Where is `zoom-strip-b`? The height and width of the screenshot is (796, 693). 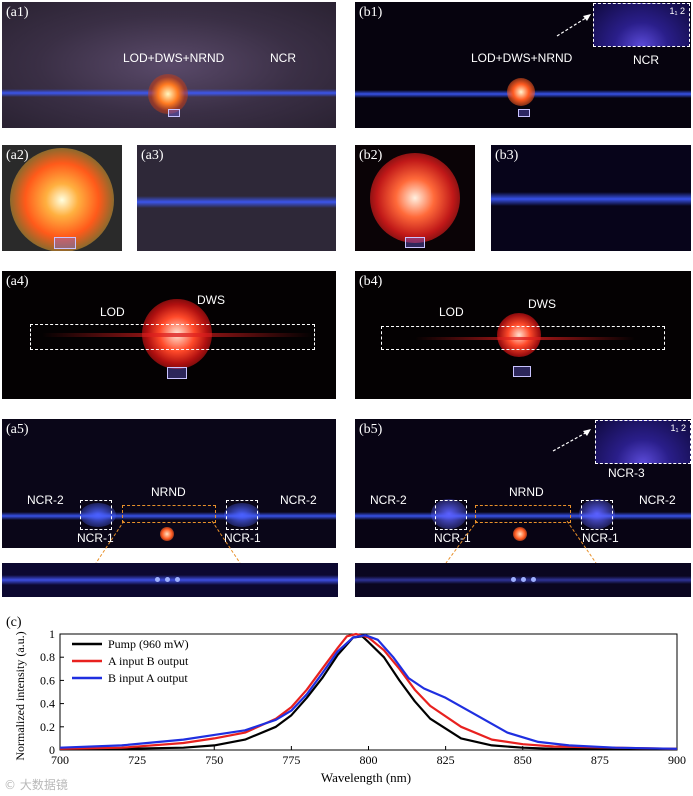 zoom-strip-b is located at coordinates (523, 580).